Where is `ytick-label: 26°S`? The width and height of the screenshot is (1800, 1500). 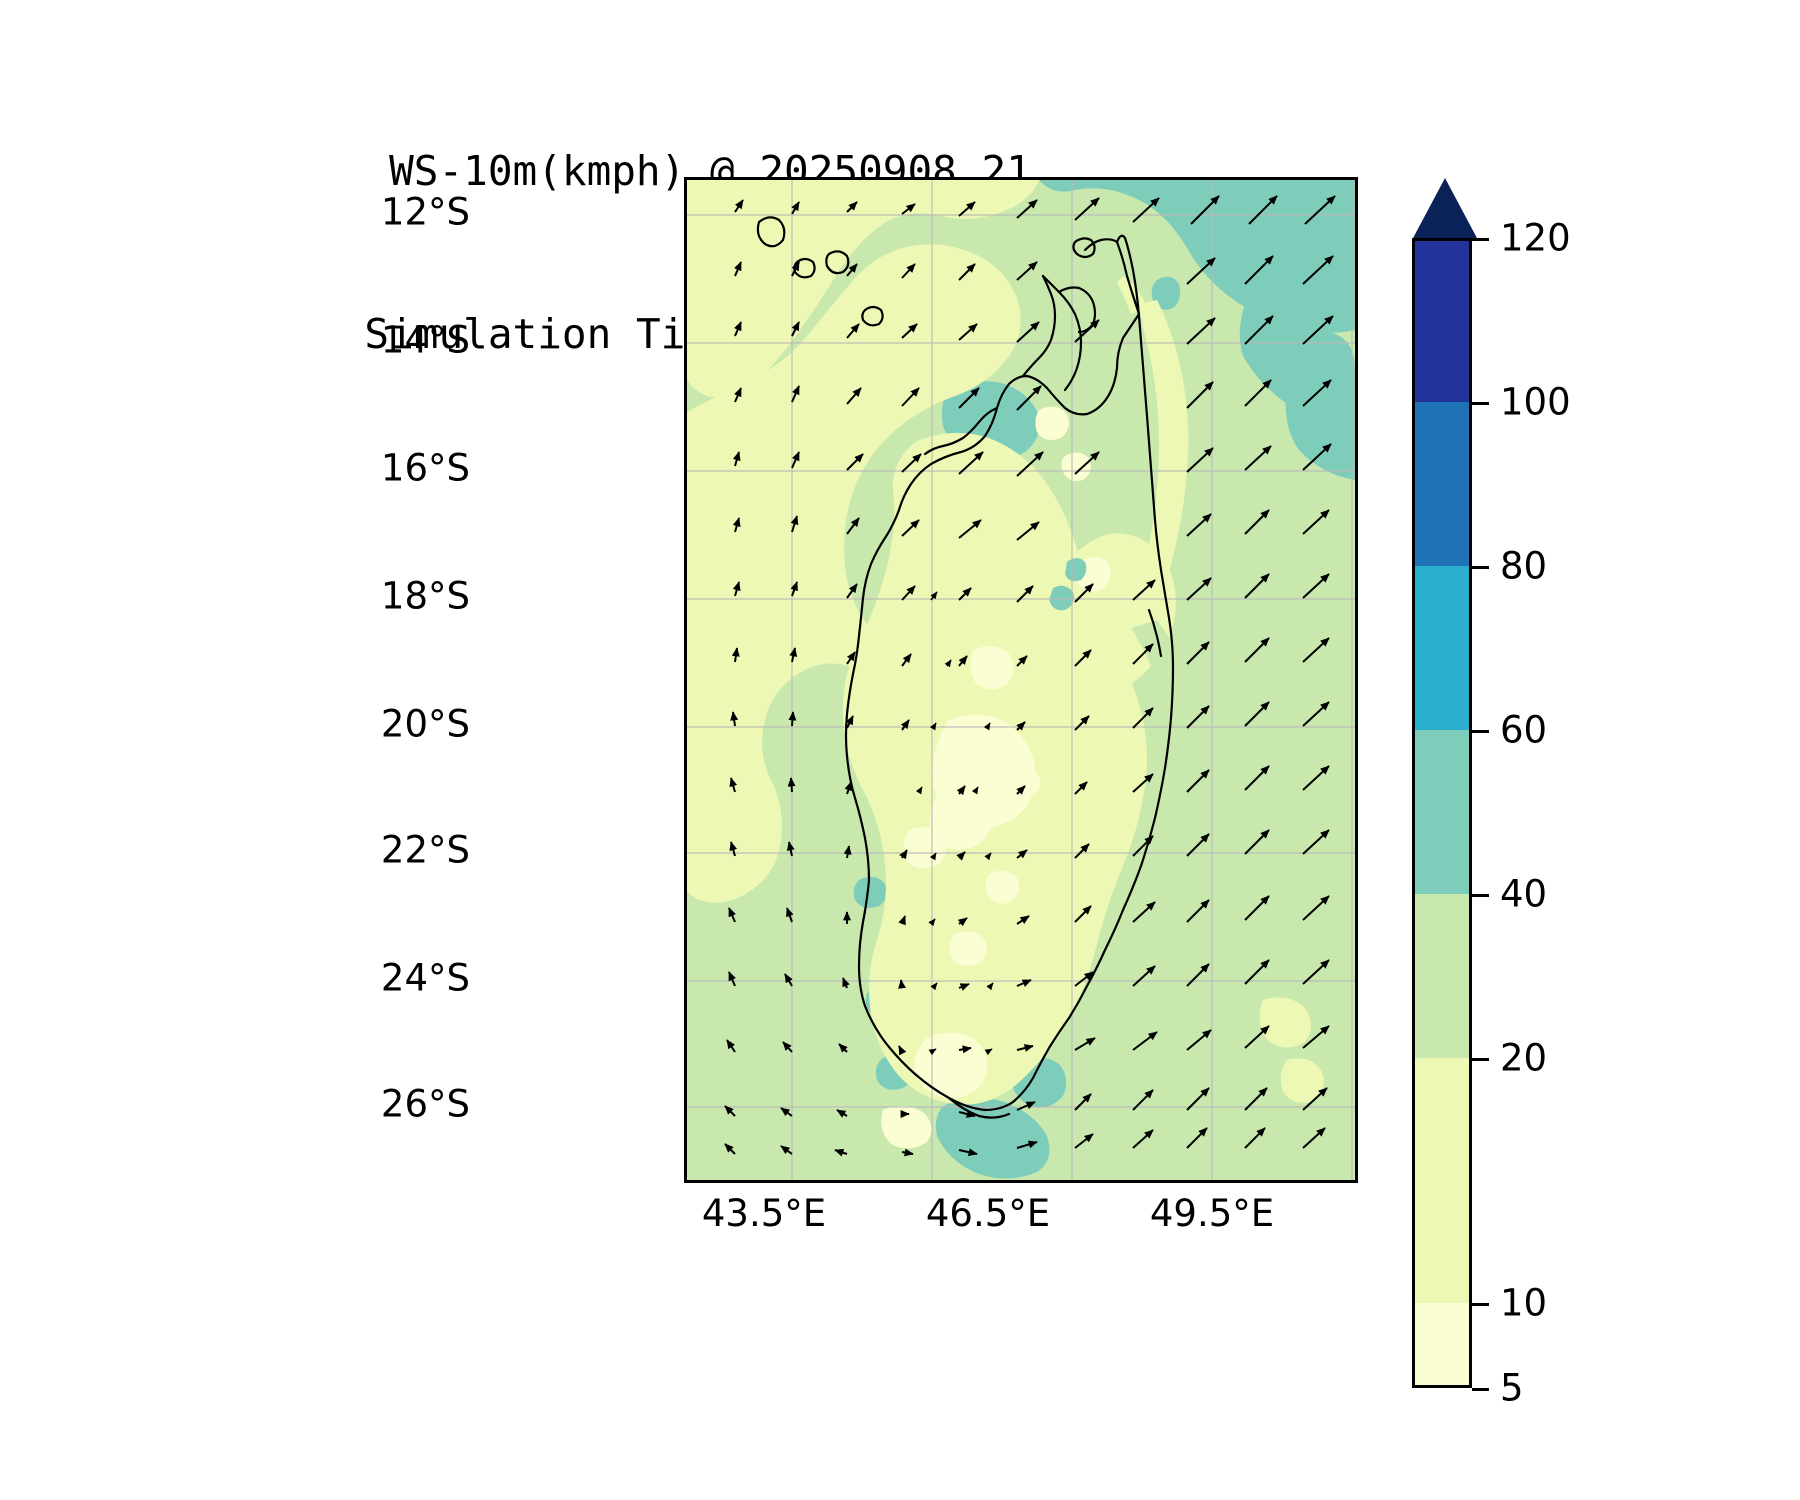 ytick-label: 26°S is located at coordinates (425, 1104).